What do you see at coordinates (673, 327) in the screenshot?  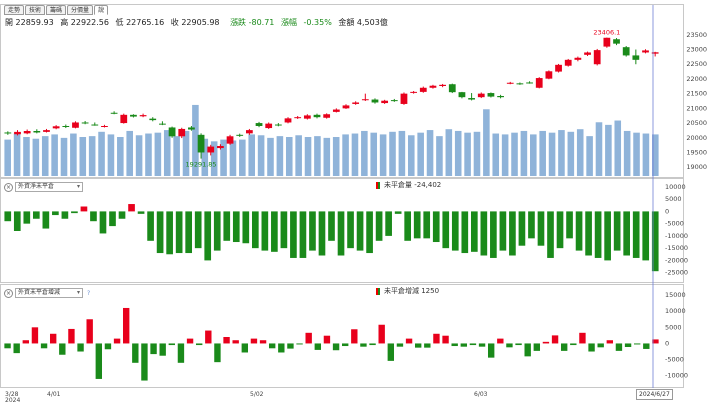 I see `y-tick-oi-change: 5000` at bounding box center [673, 327].